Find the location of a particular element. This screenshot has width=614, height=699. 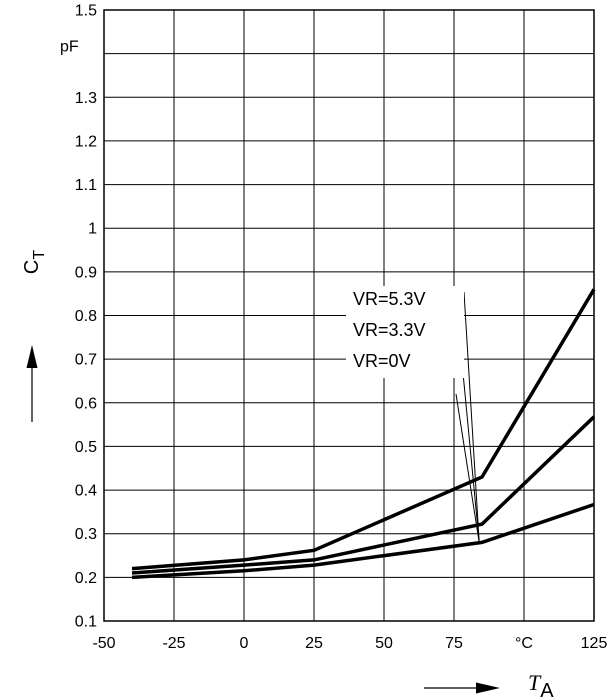

x-tick-label: 75 is located at coordinates (454, 643).